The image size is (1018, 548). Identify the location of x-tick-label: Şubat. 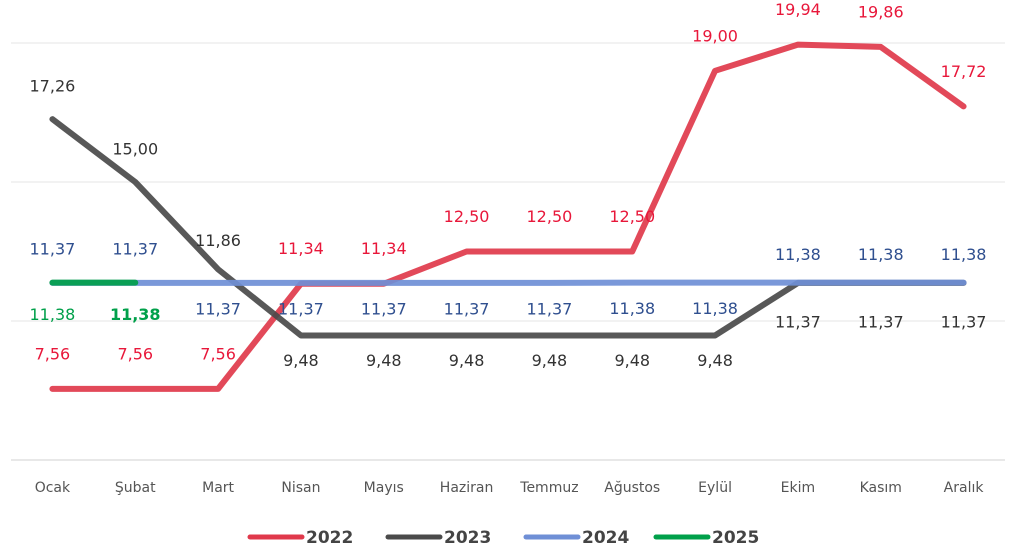
(135, 488).